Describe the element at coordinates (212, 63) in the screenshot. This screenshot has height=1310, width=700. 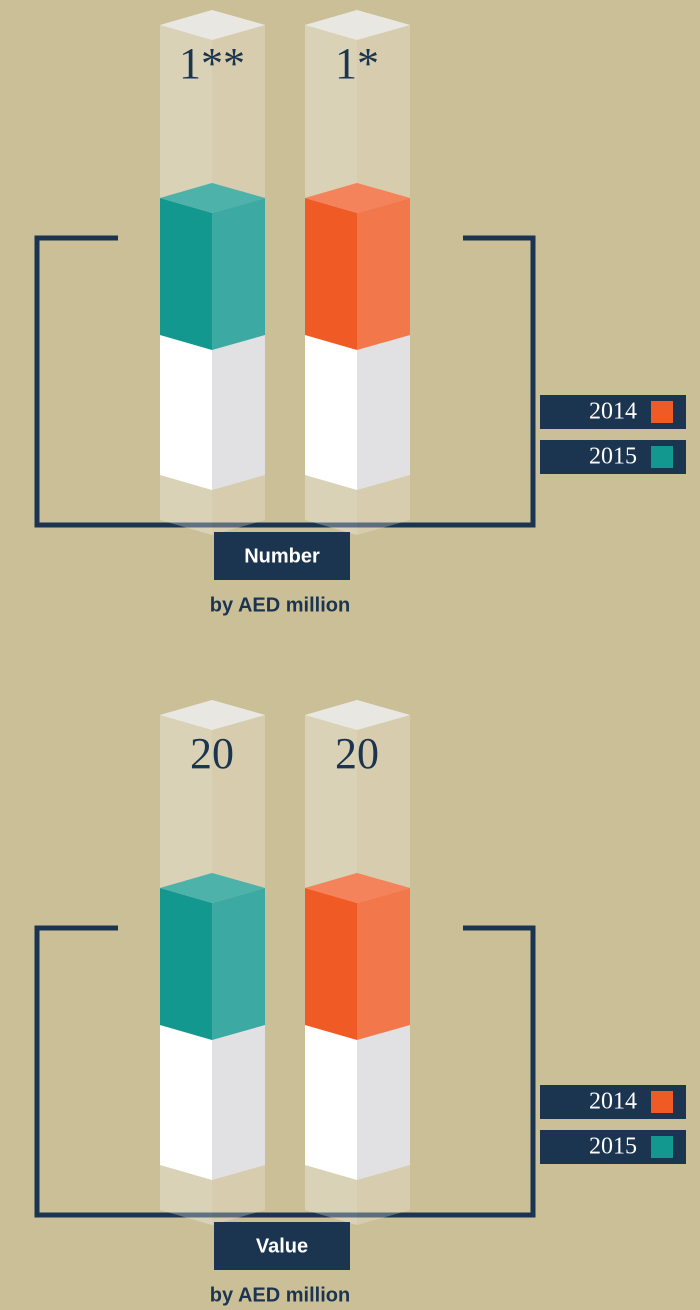
I see `value-label: 1**` at that location.